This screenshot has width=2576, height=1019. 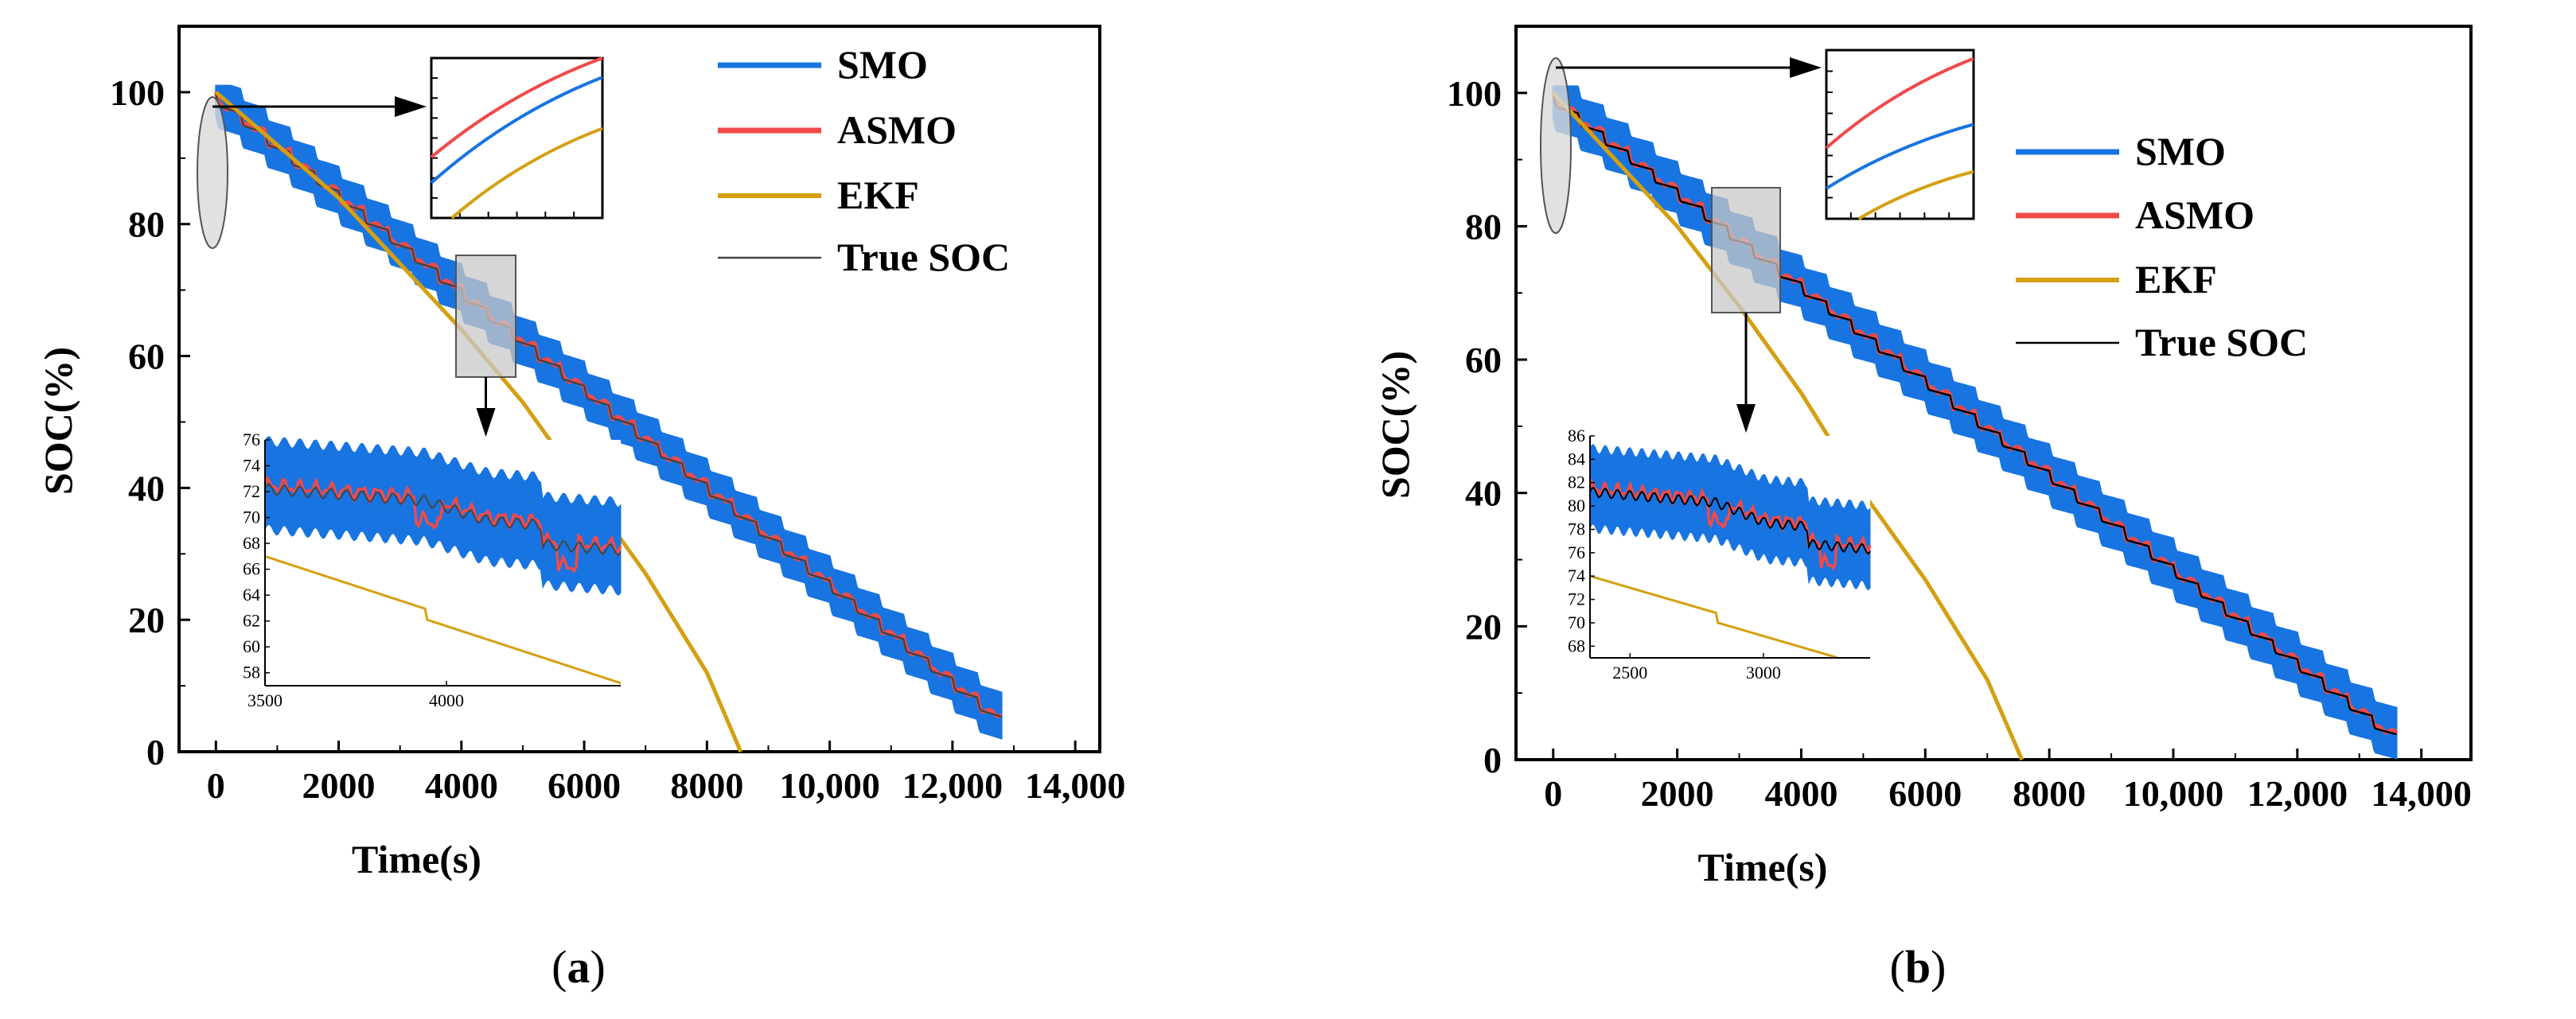 I want to click on inset-y-tick-label: 64, so click(x=251, y=595).